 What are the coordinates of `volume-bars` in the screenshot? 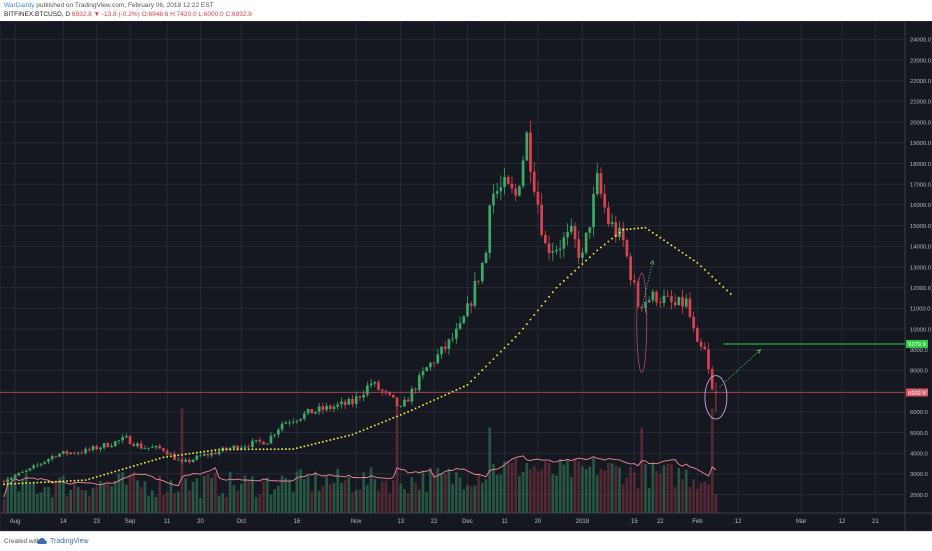 It's located at (360, 460).